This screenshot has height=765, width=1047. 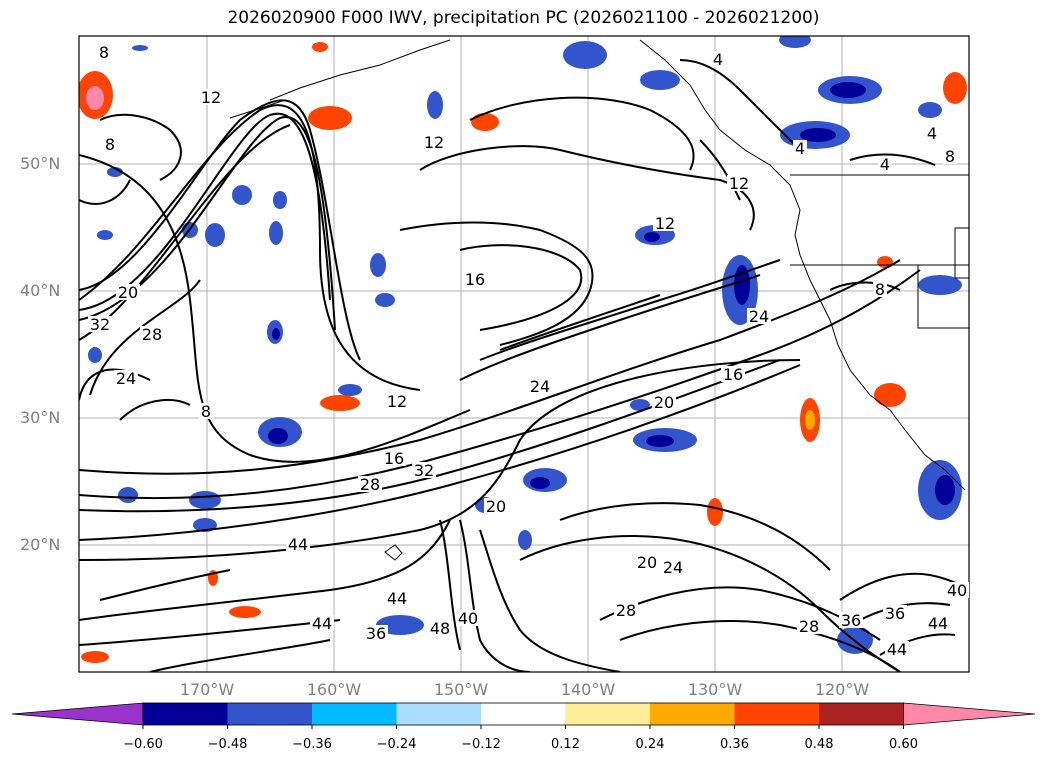 I want to click on colorbar-tick-label-7: 0.36, so click(x=734, y=744).